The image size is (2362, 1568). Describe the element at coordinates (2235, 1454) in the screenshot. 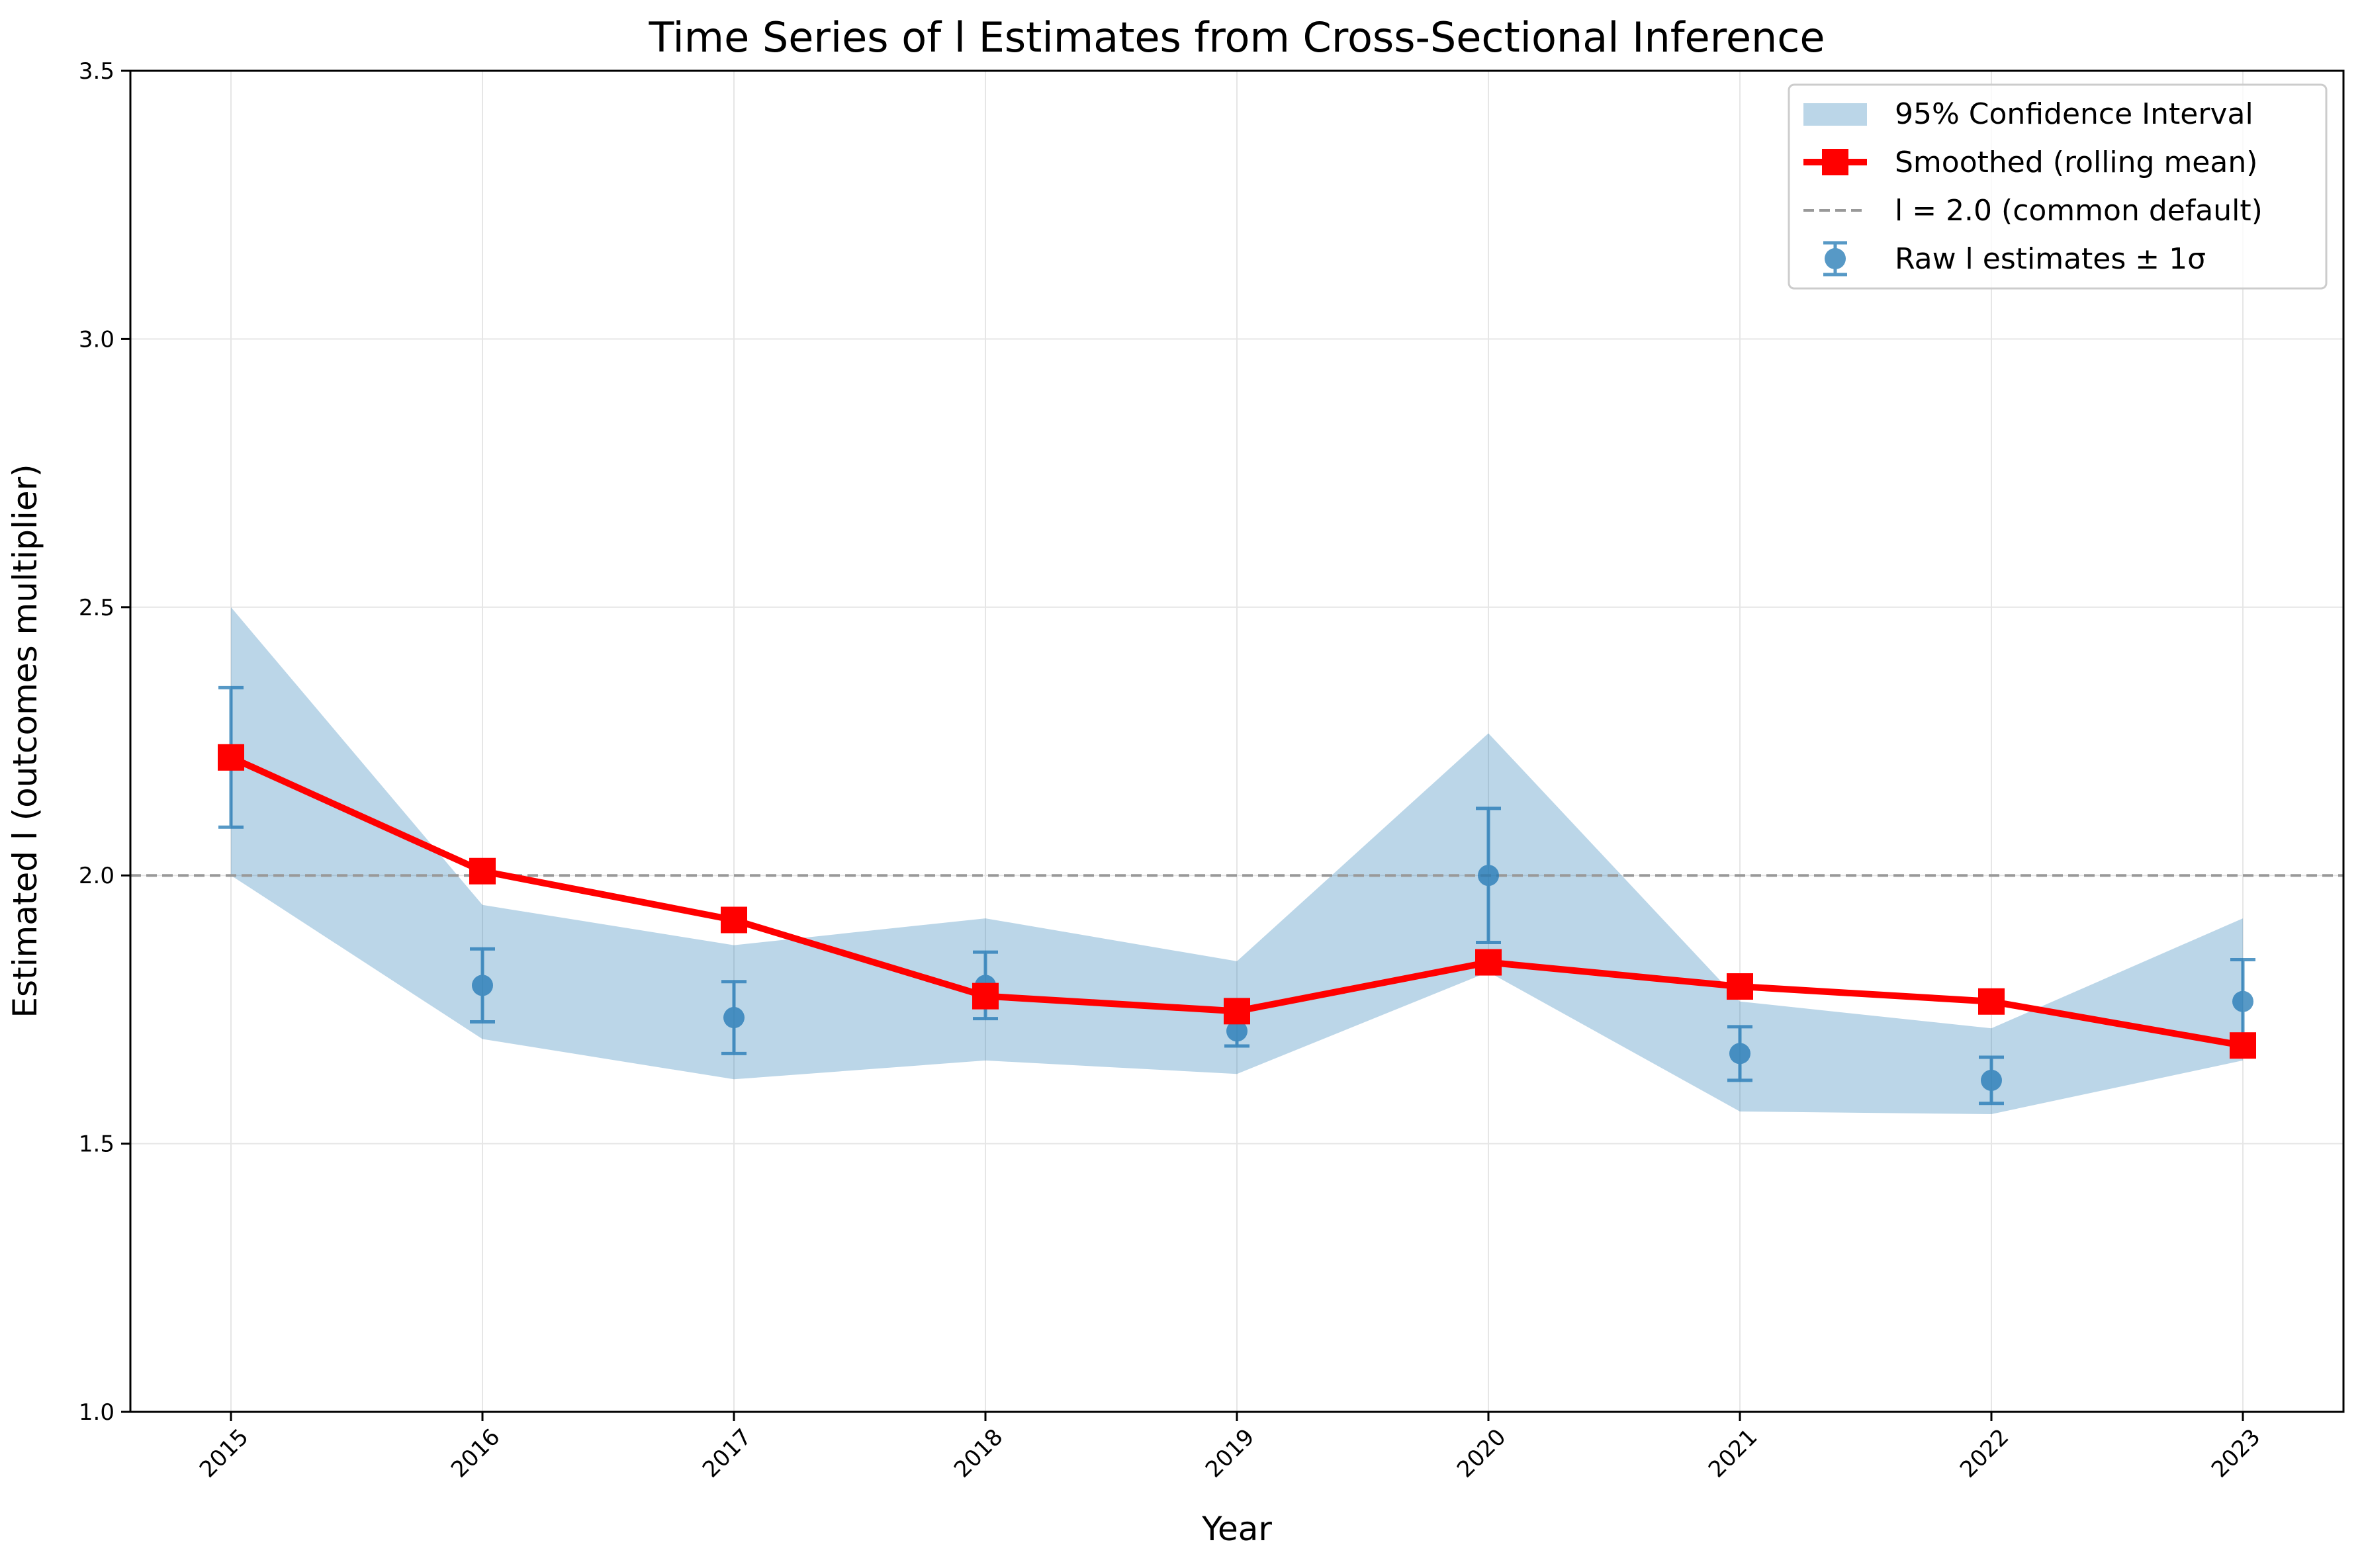

I see `x-tick-label: 2023` at that location.